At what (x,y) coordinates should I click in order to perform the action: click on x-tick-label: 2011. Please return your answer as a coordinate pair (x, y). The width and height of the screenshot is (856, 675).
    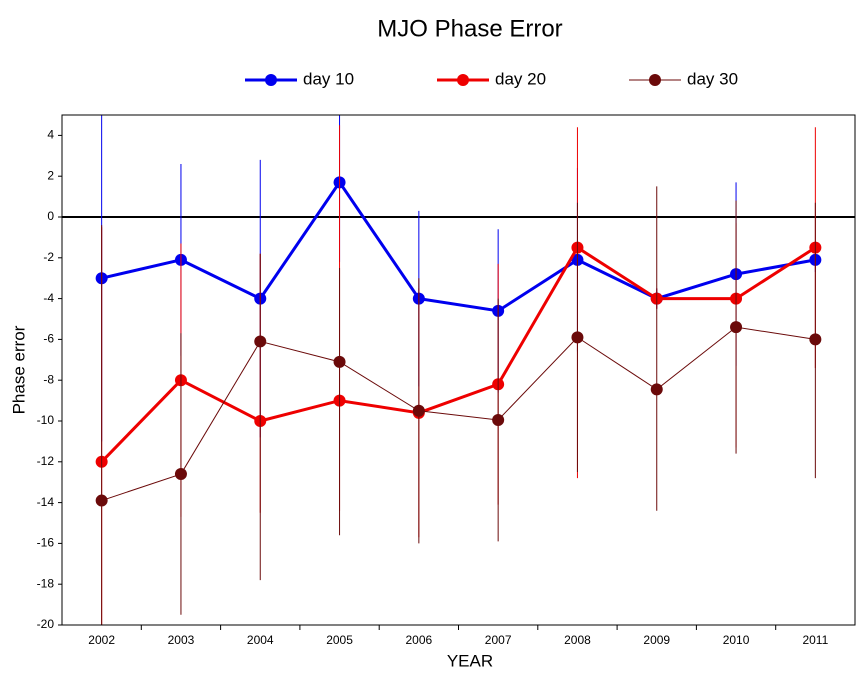
    Looking at the image, I should click on (815, 640).